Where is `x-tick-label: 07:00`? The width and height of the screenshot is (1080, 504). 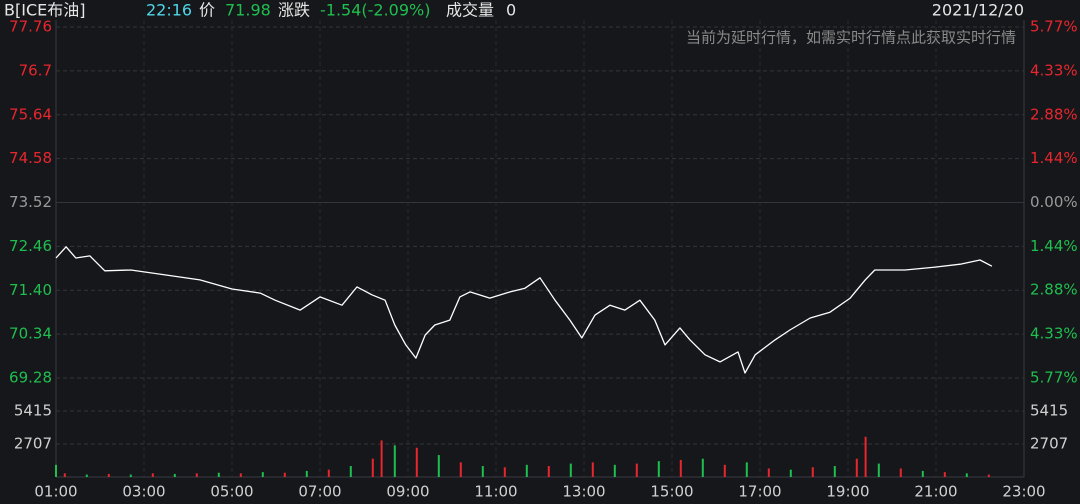 x-tick-label: 07:00 is located at coordinates (319, 492).